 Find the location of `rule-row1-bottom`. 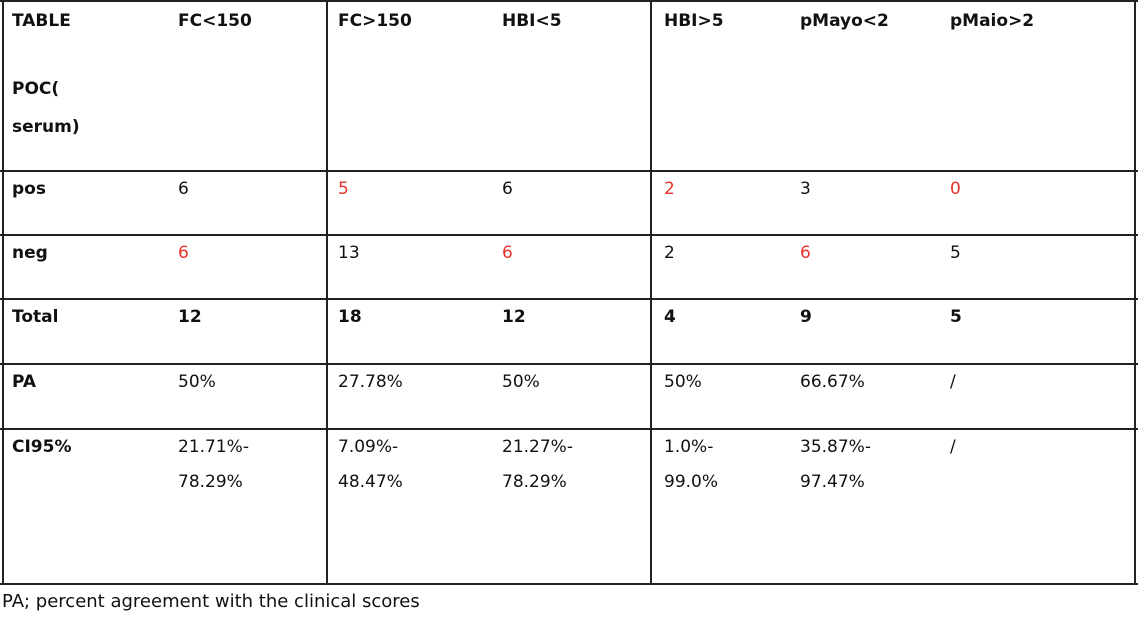

rule-row1-bottom is located at coordinates (569, 235).